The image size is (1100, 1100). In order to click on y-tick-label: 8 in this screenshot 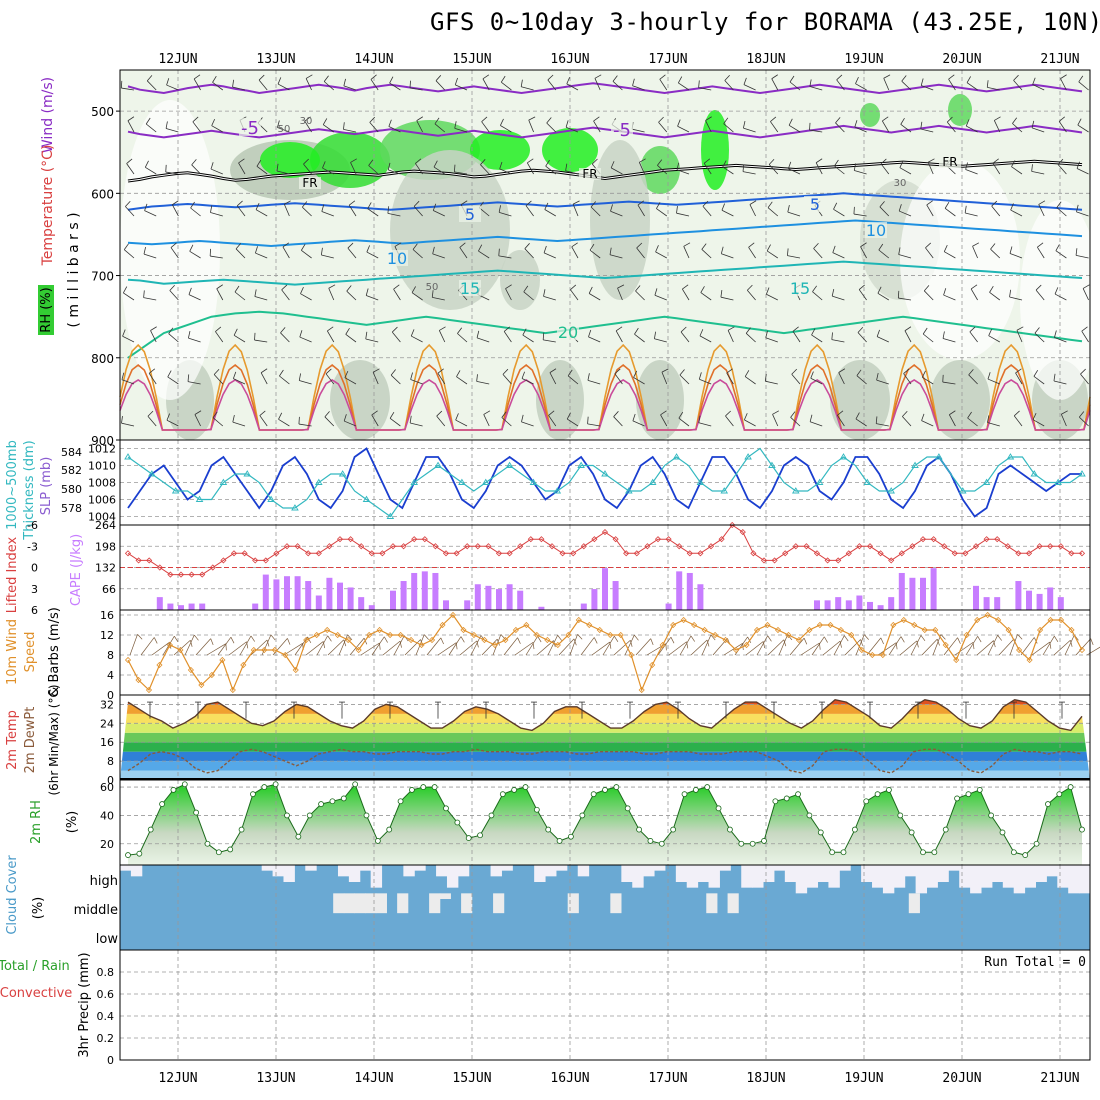, I will do `click(110, 655)`.